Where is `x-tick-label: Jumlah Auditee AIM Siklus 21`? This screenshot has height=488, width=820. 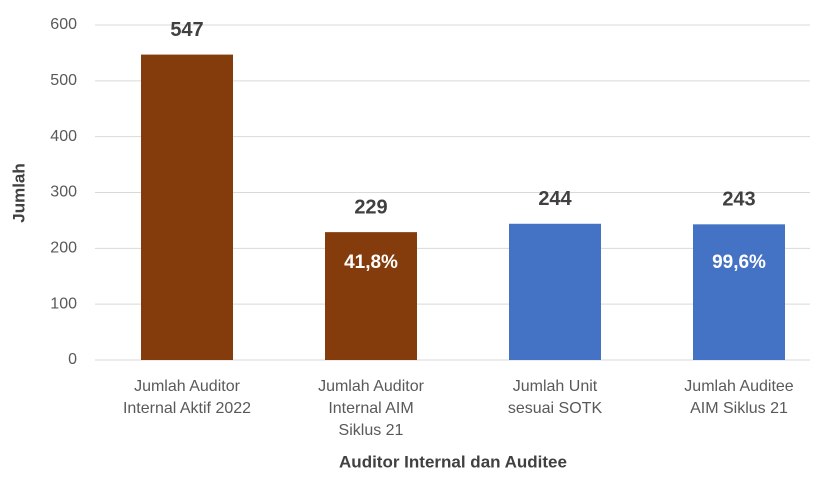 x-tick-label: Jumlah Auditee AIM Siklus 21 is located at coordinates (739, 397).